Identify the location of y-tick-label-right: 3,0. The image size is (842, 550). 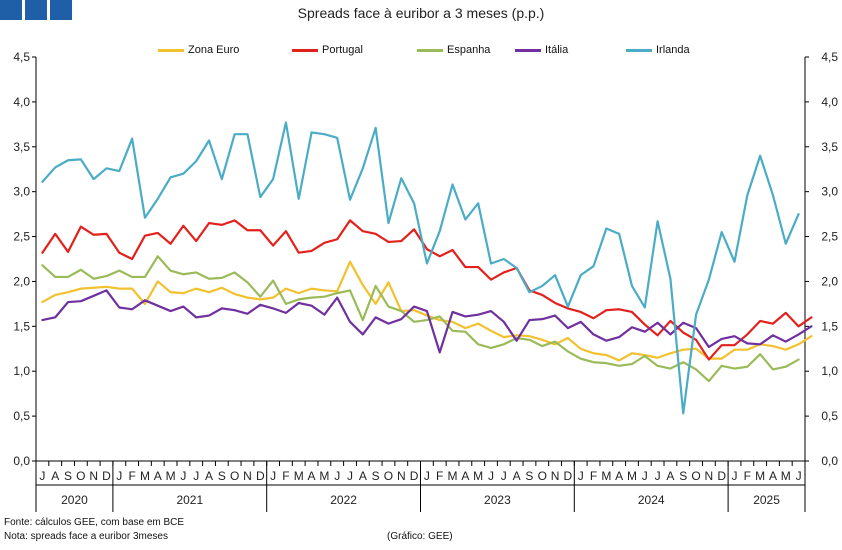
(829, 192).